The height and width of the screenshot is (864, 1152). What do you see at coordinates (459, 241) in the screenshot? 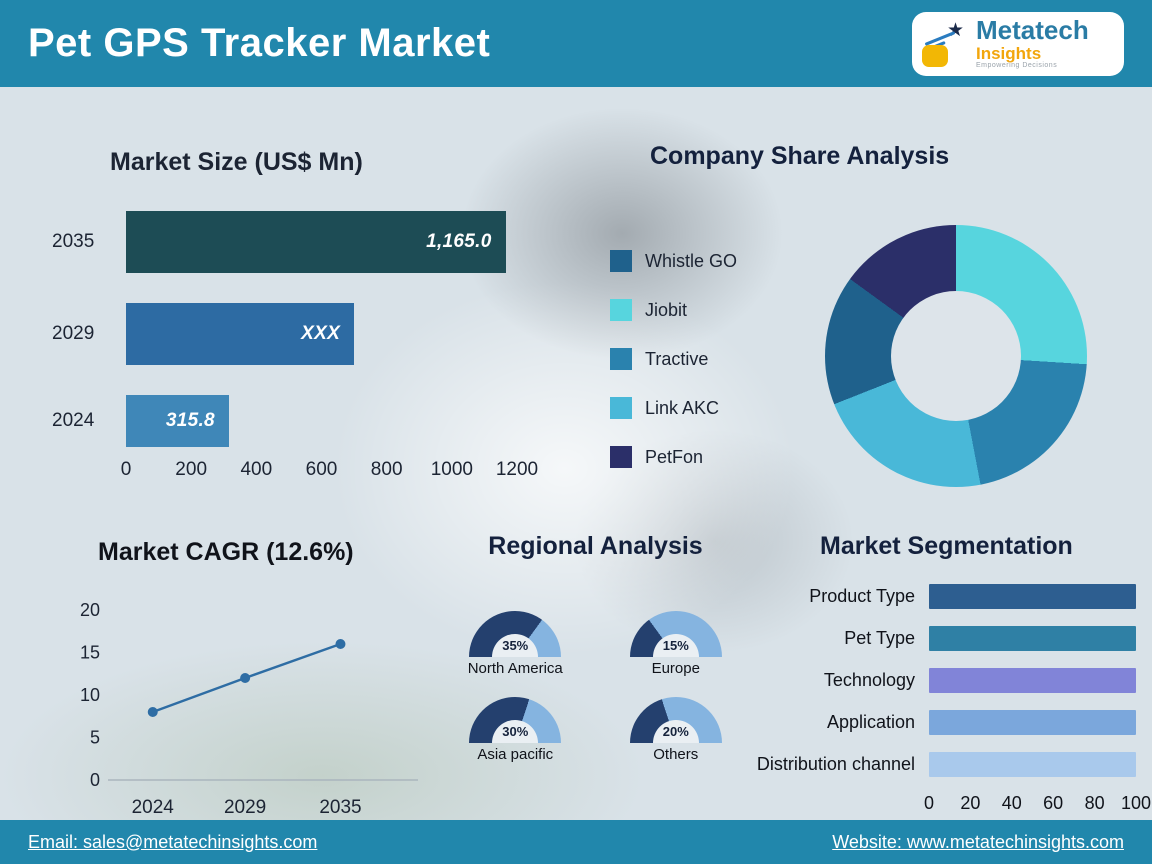
I see `bar-value-label: 1,165.0` at bounding box center [459, 241].